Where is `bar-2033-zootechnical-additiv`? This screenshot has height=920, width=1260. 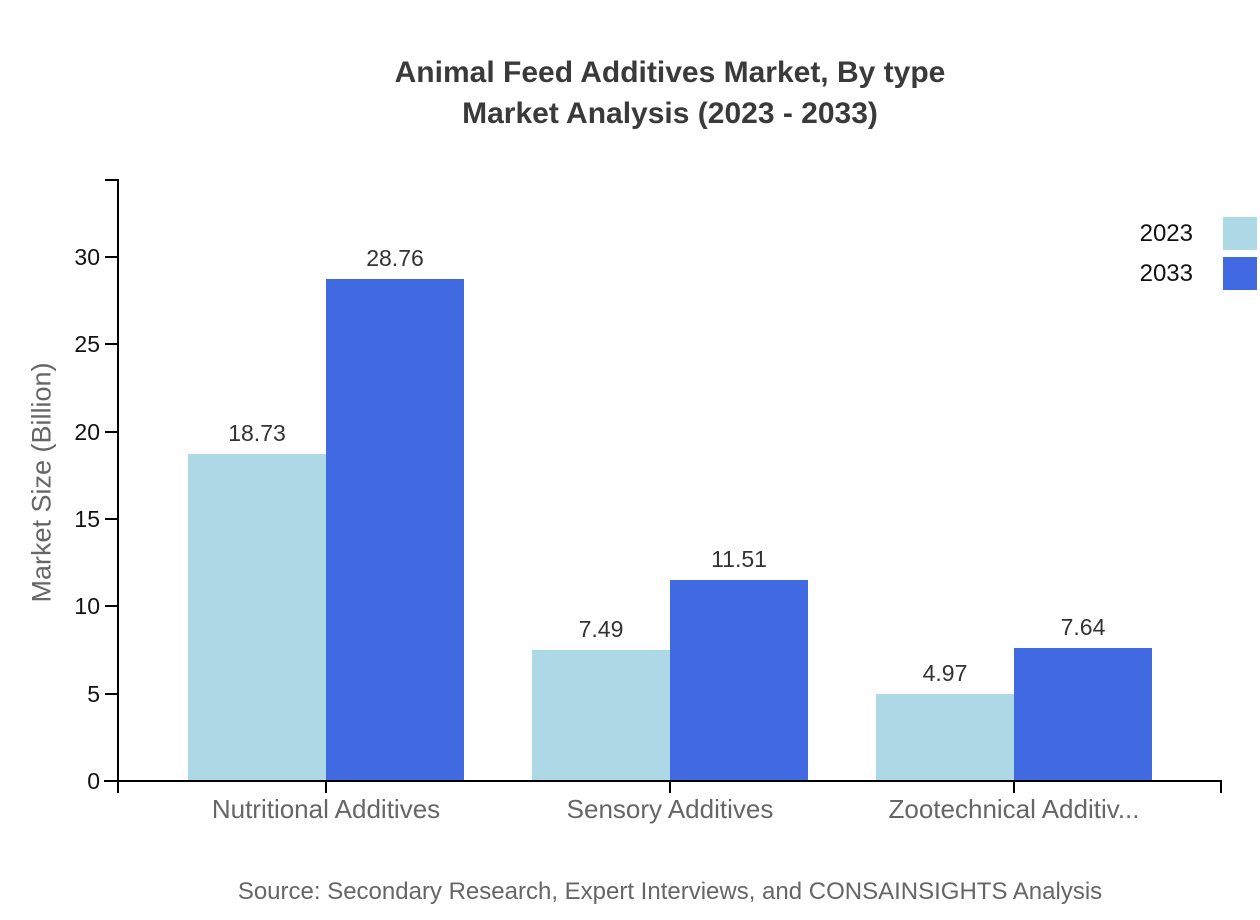 bar-2033-zootechnical-additiv is located at coordinates (1083, 714).